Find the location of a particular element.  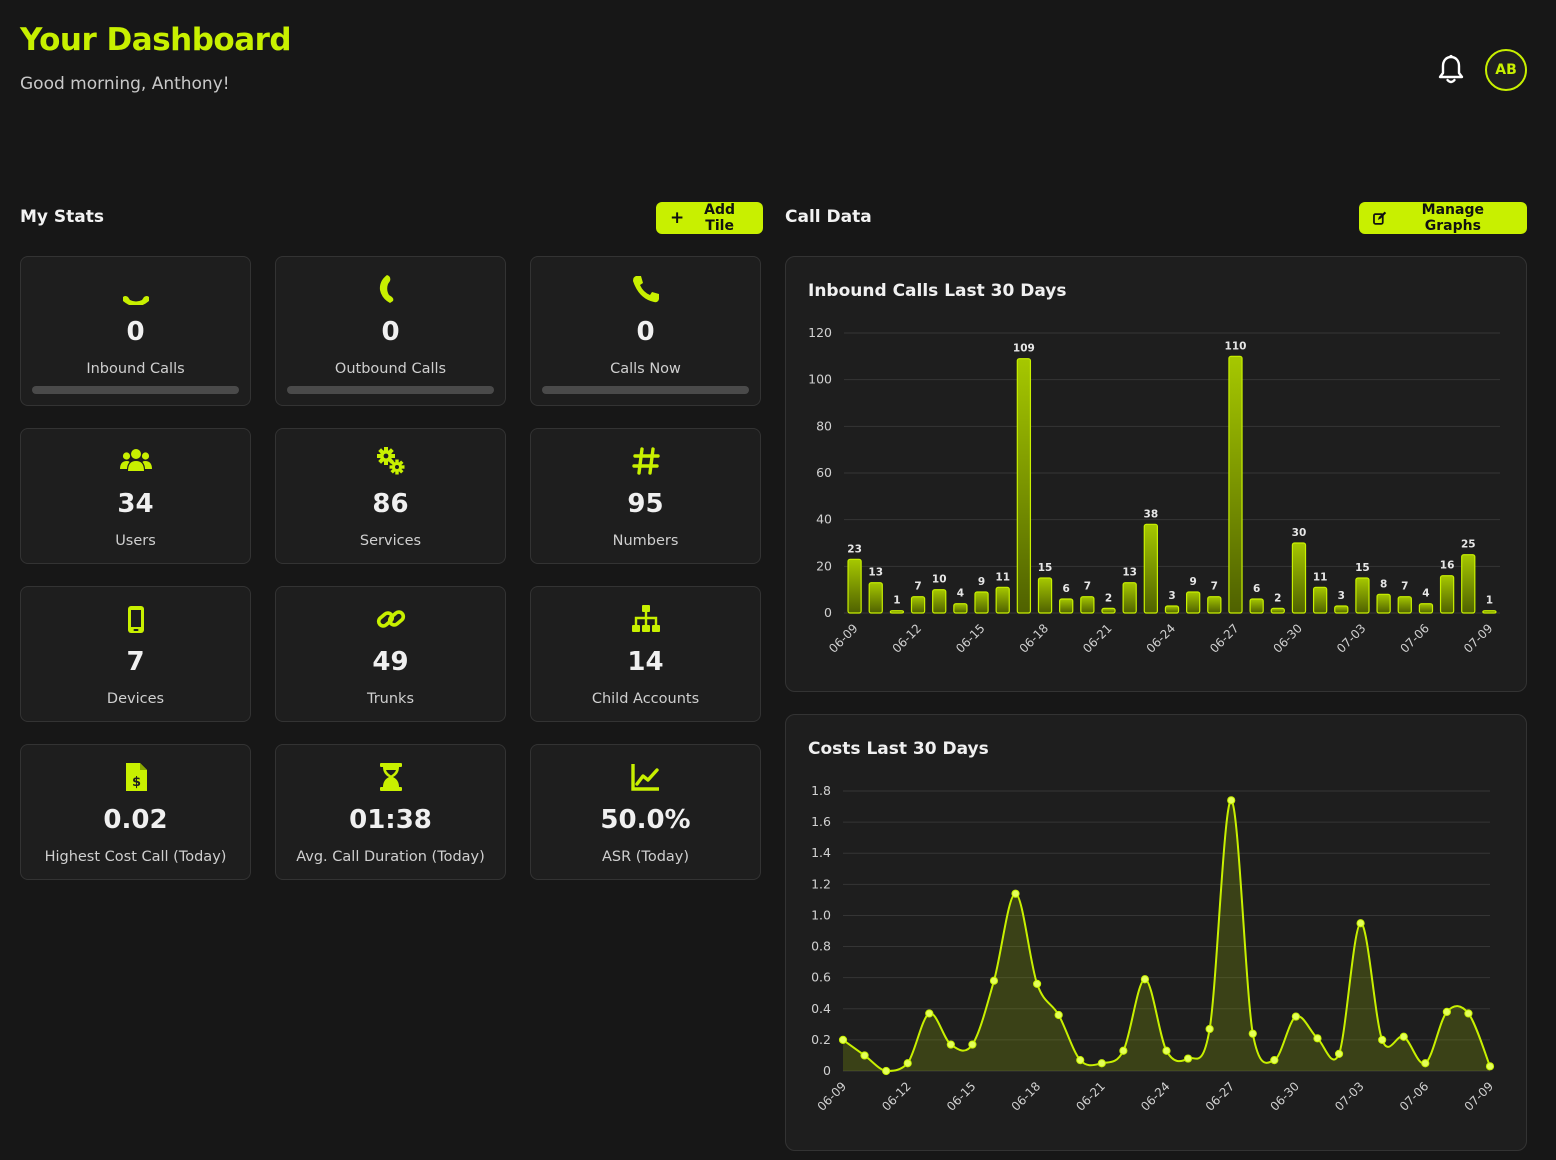

chart-title: Costs Last 30 Days is located at coordinates (898, 749).